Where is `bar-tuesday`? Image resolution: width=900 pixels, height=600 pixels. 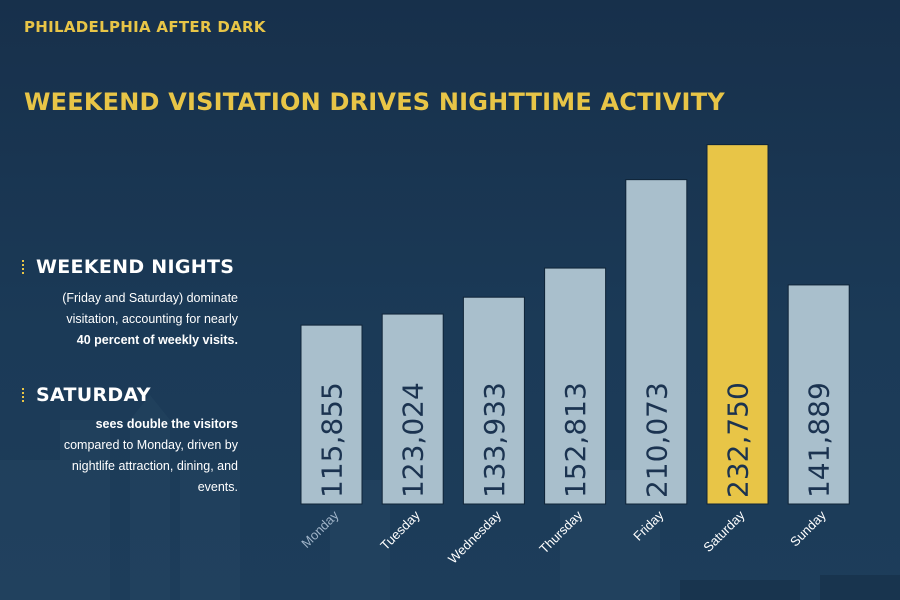
bar-tuesday is located at coordinates (412, 409).